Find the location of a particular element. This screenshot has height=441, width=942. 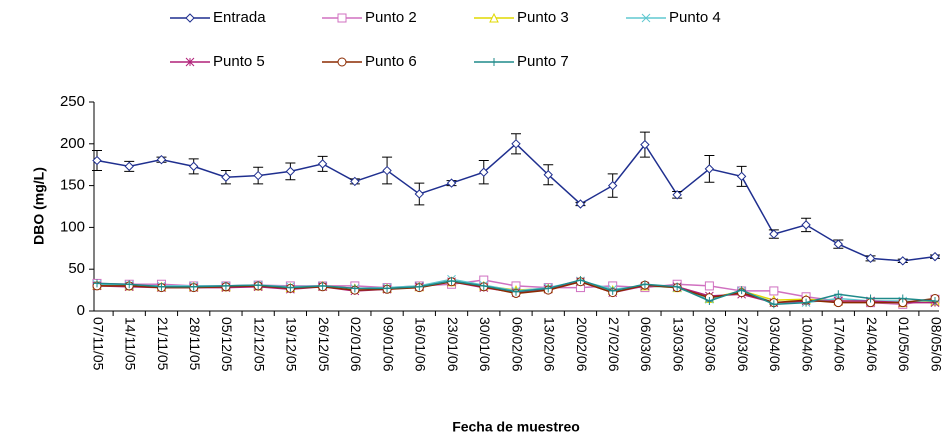

x-tick-label: 27/02/06 is located at coordinates (614, 344).